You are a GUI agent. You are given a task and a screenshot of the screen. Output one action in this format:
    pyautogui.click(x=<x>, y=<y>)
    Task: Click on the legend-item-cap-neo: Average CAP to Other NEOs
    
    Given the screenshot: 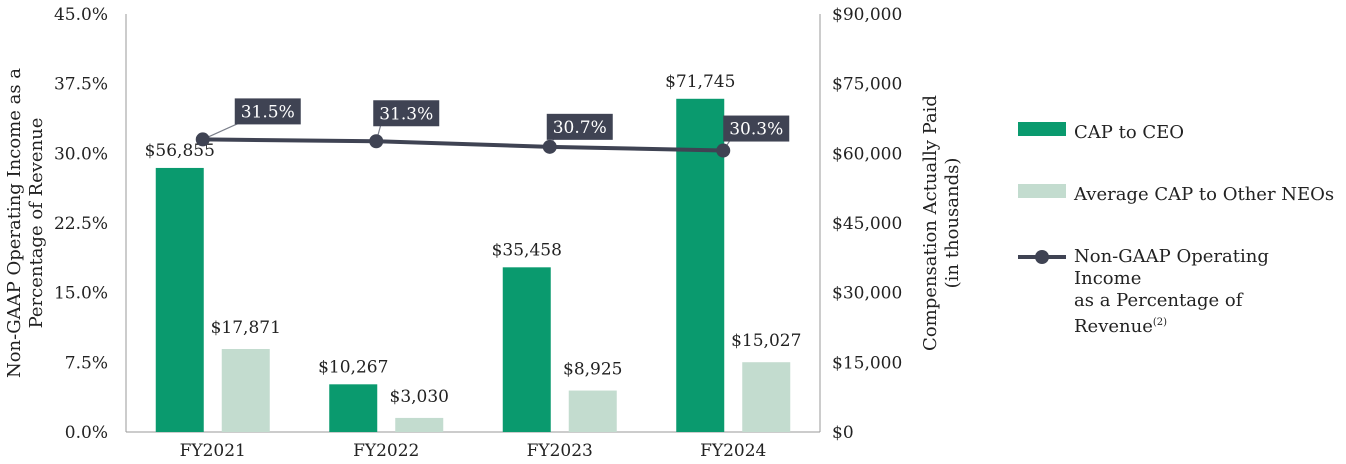 What is the action you would take?
    pyautogui.click(x=1176, y=195)
    